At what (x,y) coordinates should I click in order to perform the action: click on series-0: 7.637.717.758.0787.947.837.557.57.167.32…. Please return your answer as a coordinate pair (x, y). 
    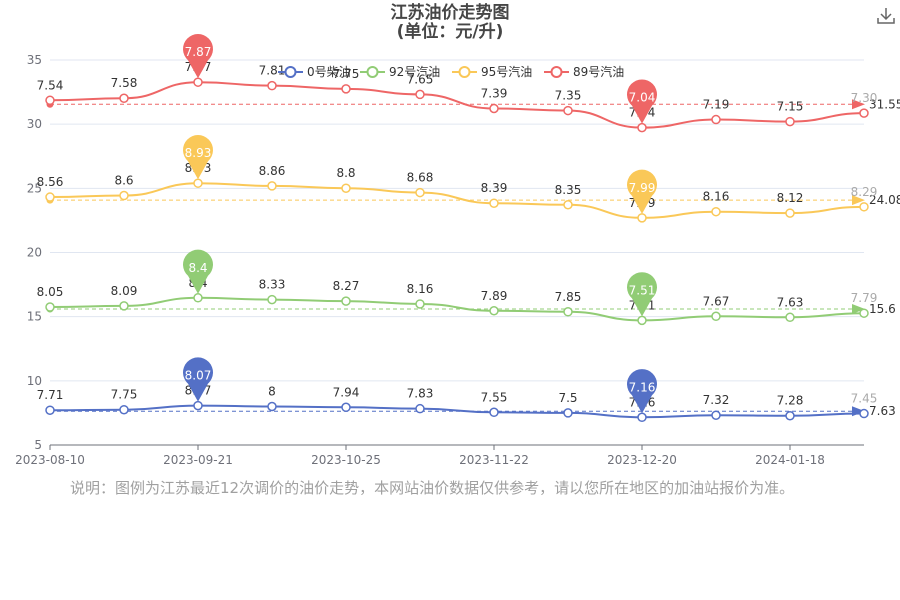
    Looking at the image, I should click on (466, 403).